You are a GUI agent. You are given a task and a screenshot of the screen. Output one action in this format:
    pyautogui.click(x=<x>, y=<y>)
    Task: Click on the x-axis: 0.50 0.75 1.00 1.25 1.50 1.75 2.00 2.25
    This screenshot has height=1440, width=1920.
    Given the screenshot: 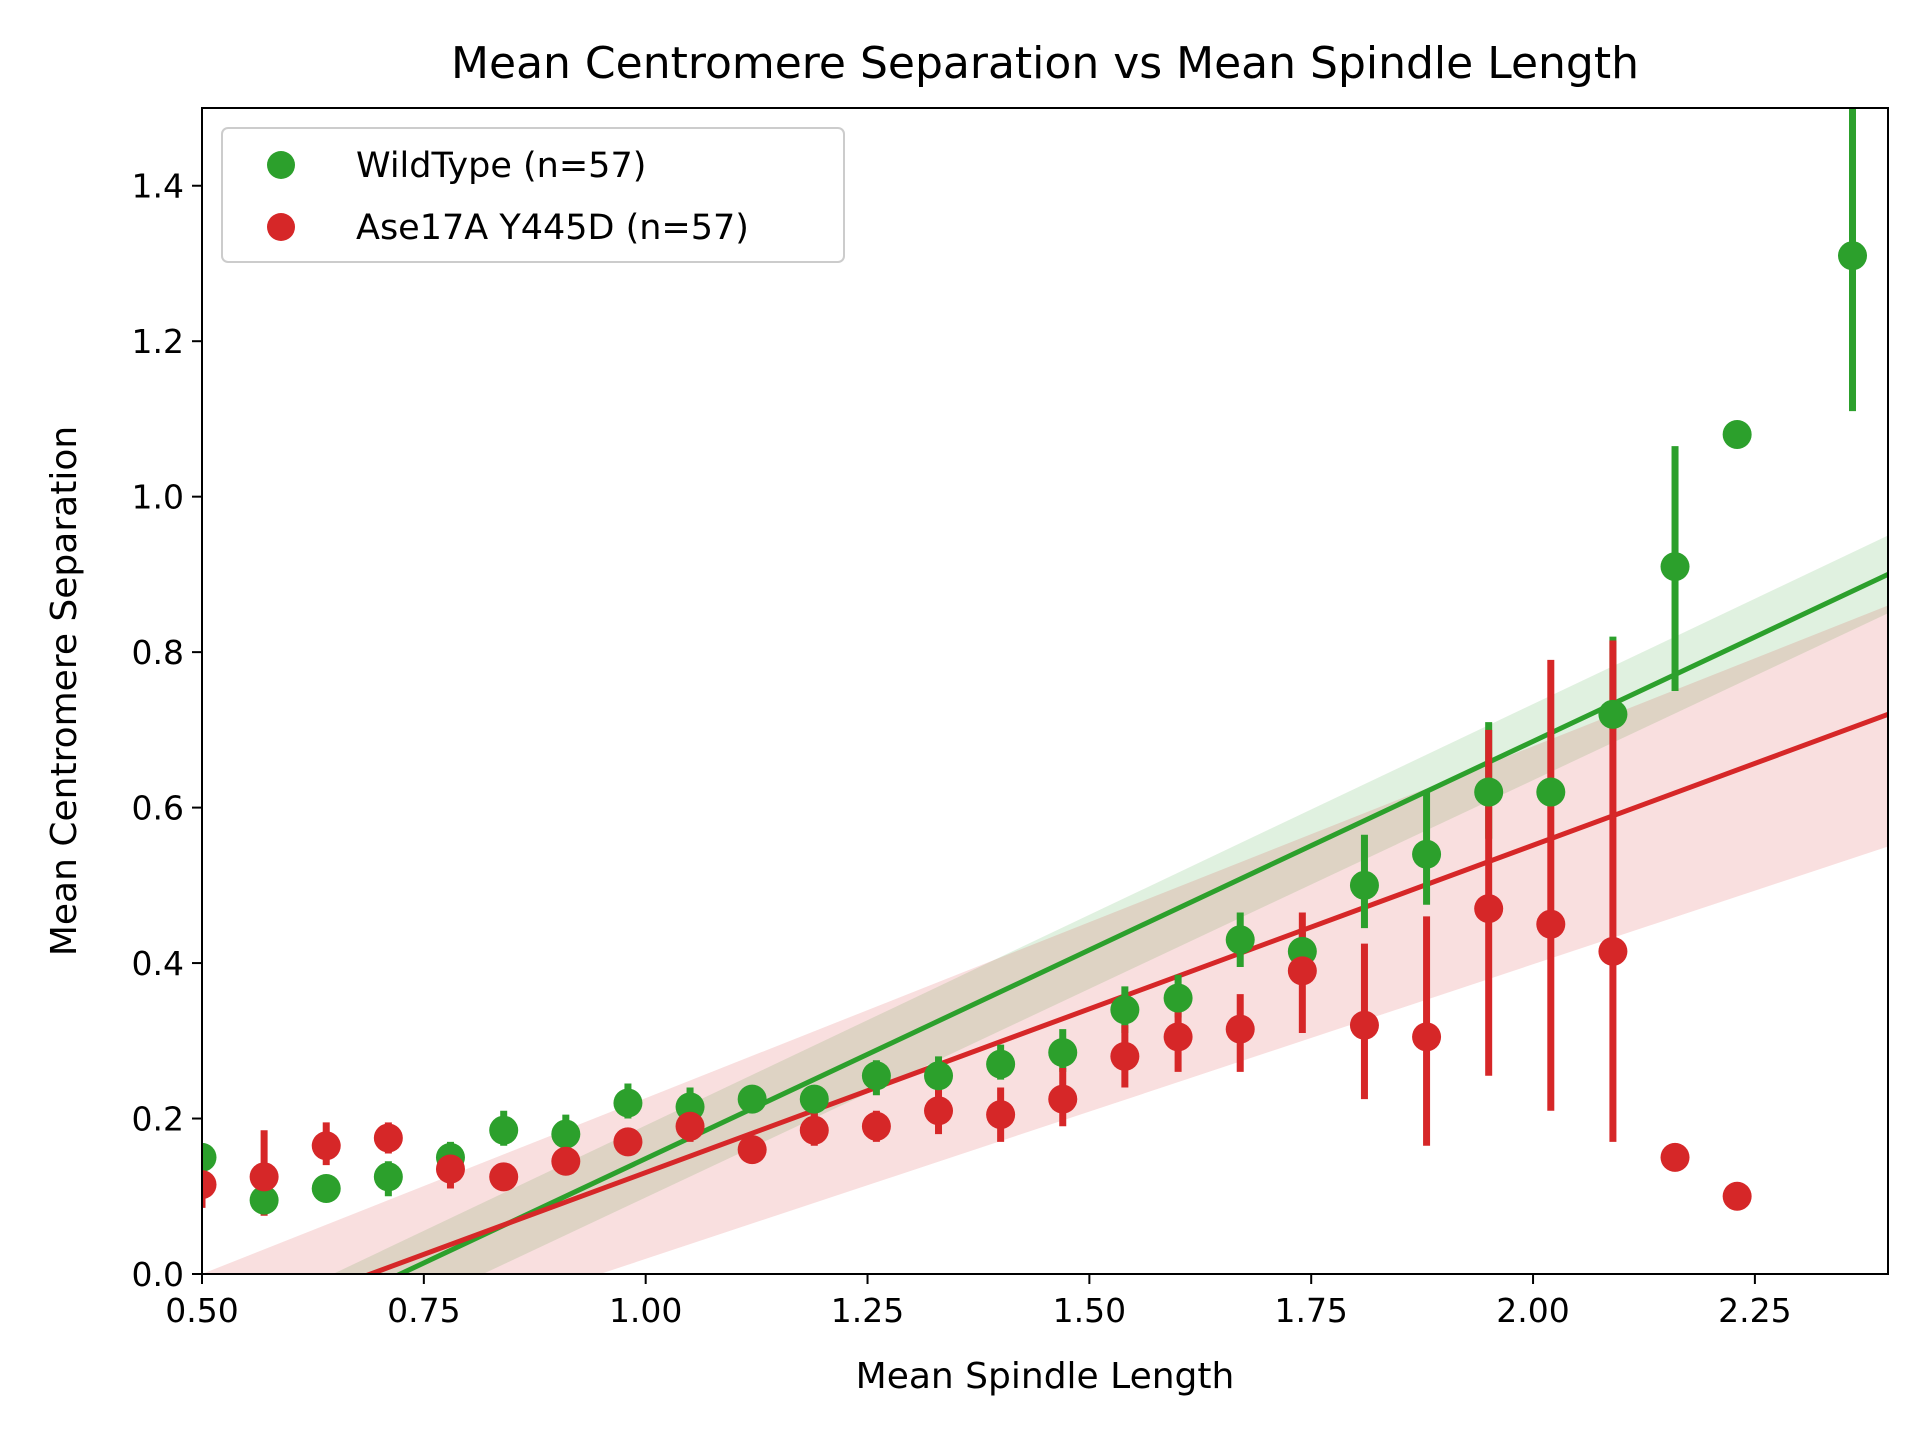 What is the action you would take?
    pyautogui.click(x=978, y=1302)
    